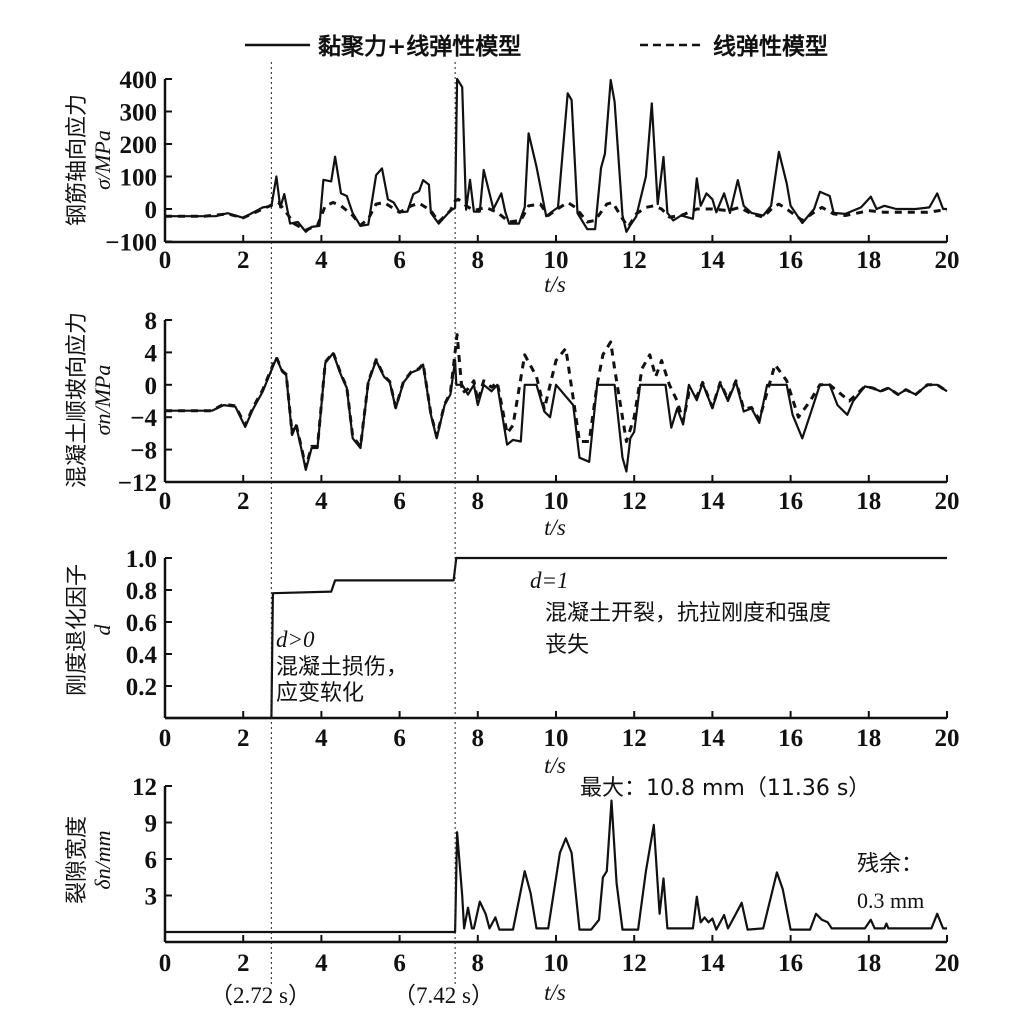 The height and width of the screenshot is (1029, 1011). Describe the element at coordinates (77, 400) in the screenshot. I see `y-axis-label: 混凝土顺坡向应力` at that location.